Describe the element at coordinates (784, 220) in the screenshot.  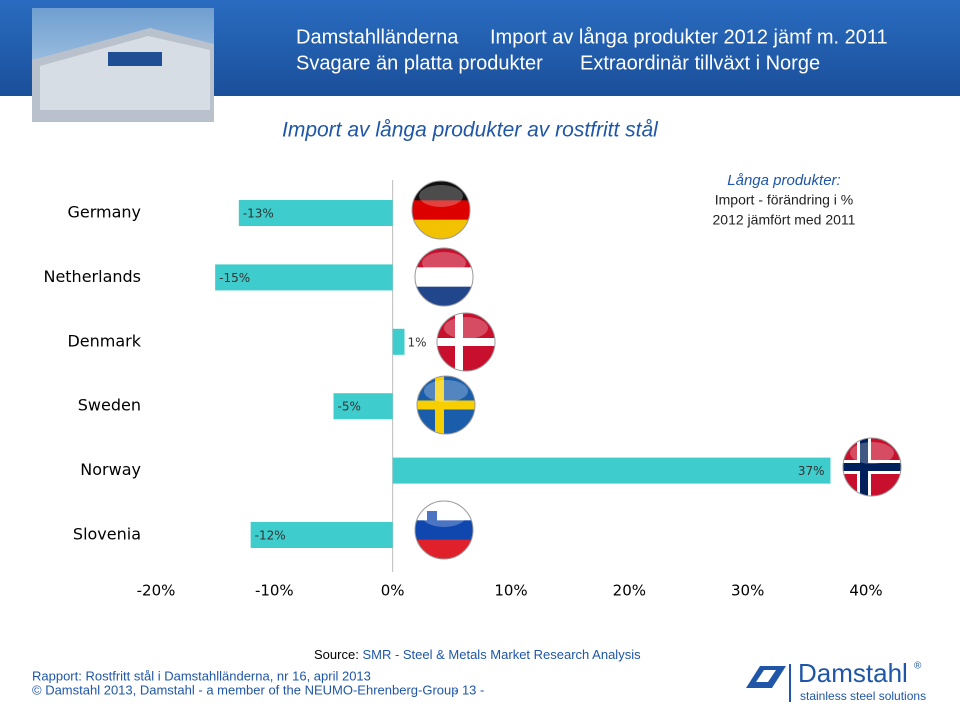
I see `annotation: 2012 jämfört med 2011` at that location.